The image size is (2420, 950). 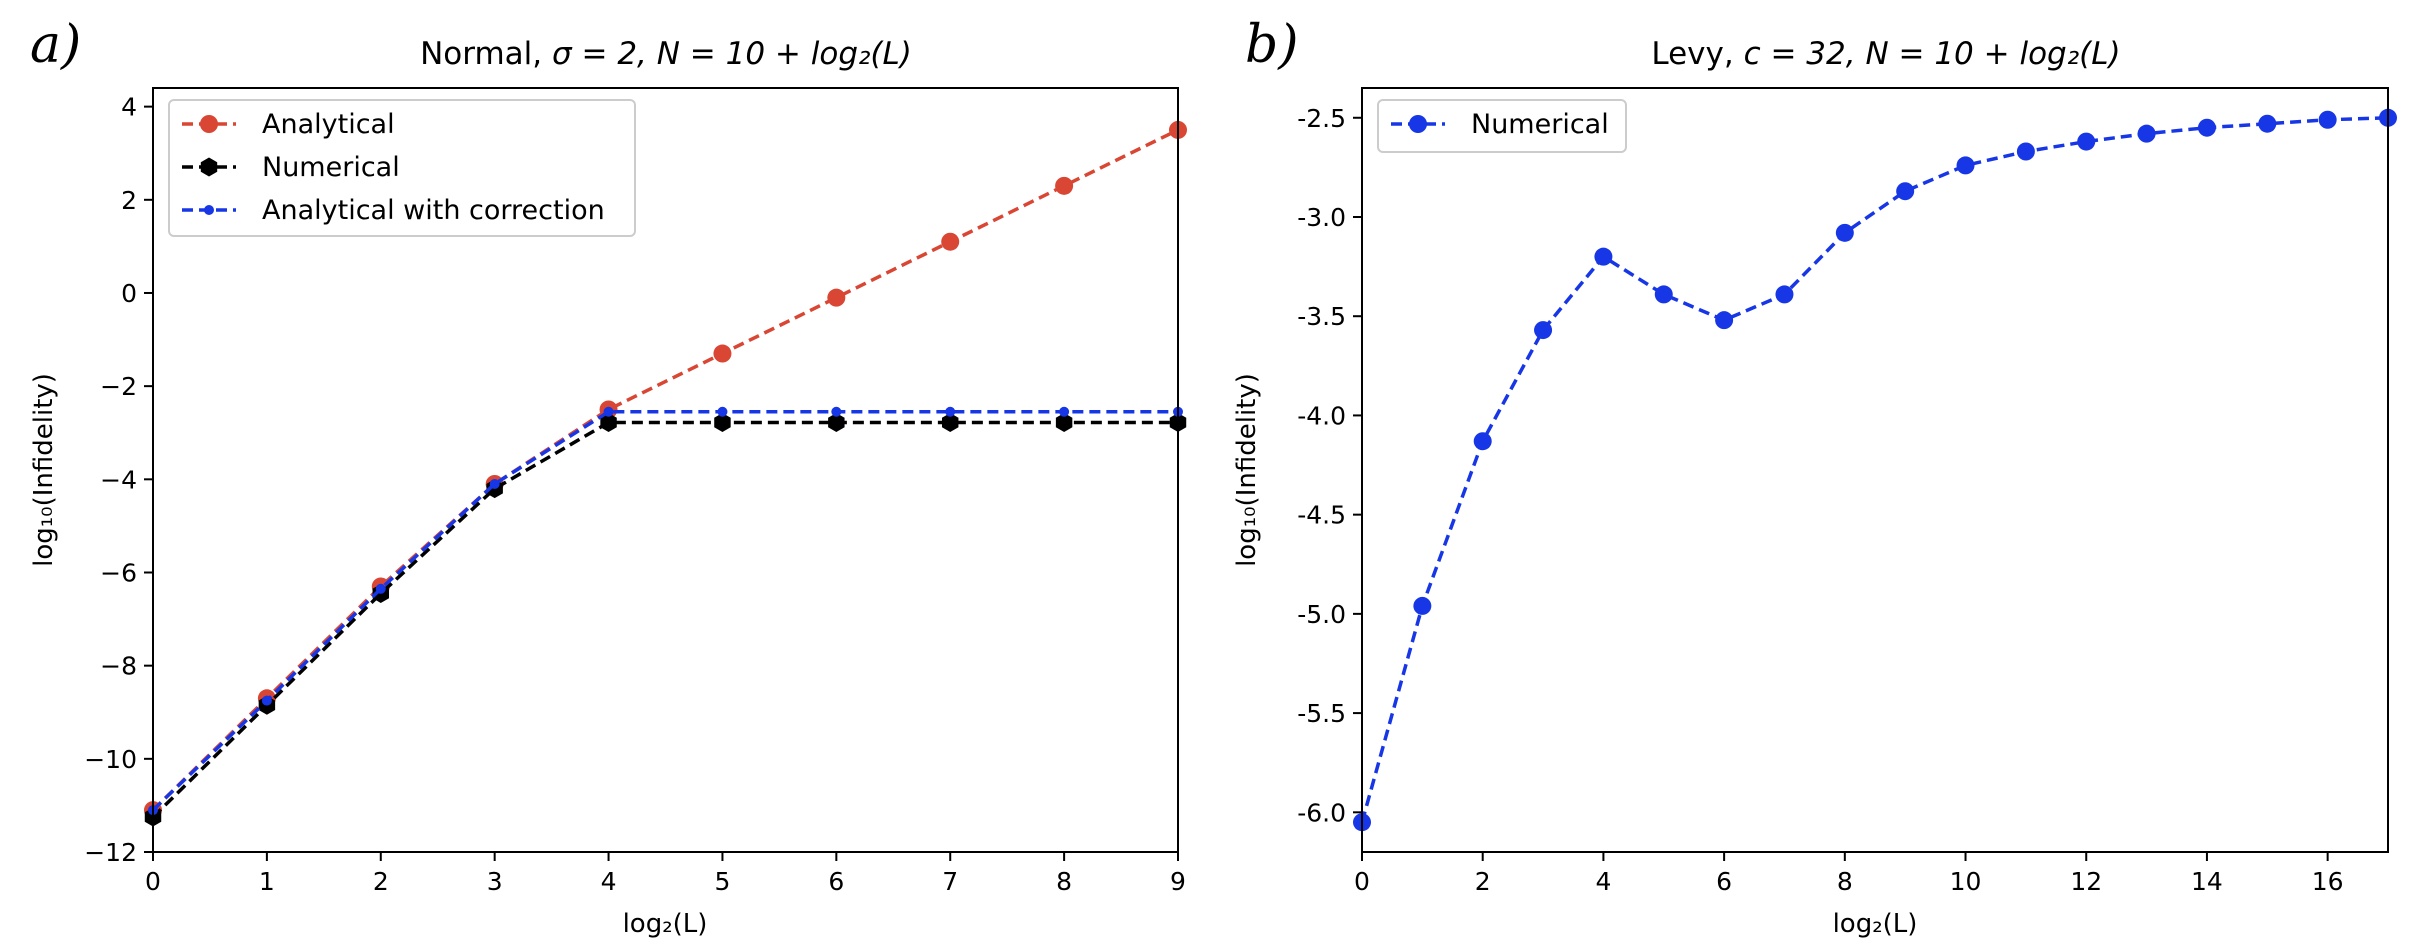 I want to click on panel-b-xtick-label: 0, so click(x=1362, y=881).